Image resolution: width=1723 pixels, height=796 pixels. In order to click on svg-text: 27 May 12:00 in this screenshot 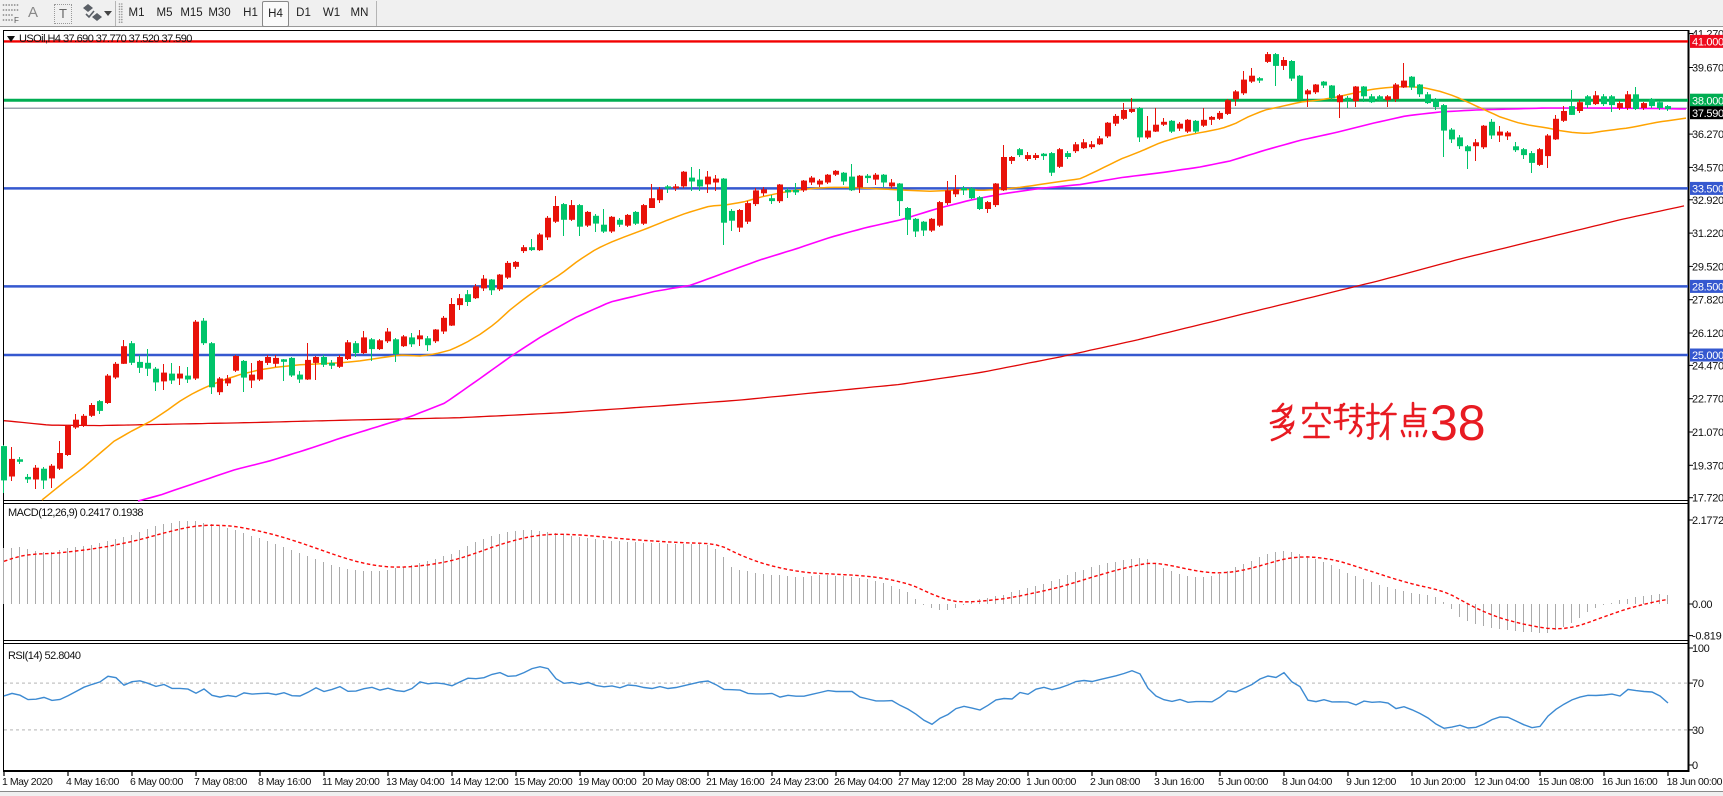, I will do `click(927, 782)`.